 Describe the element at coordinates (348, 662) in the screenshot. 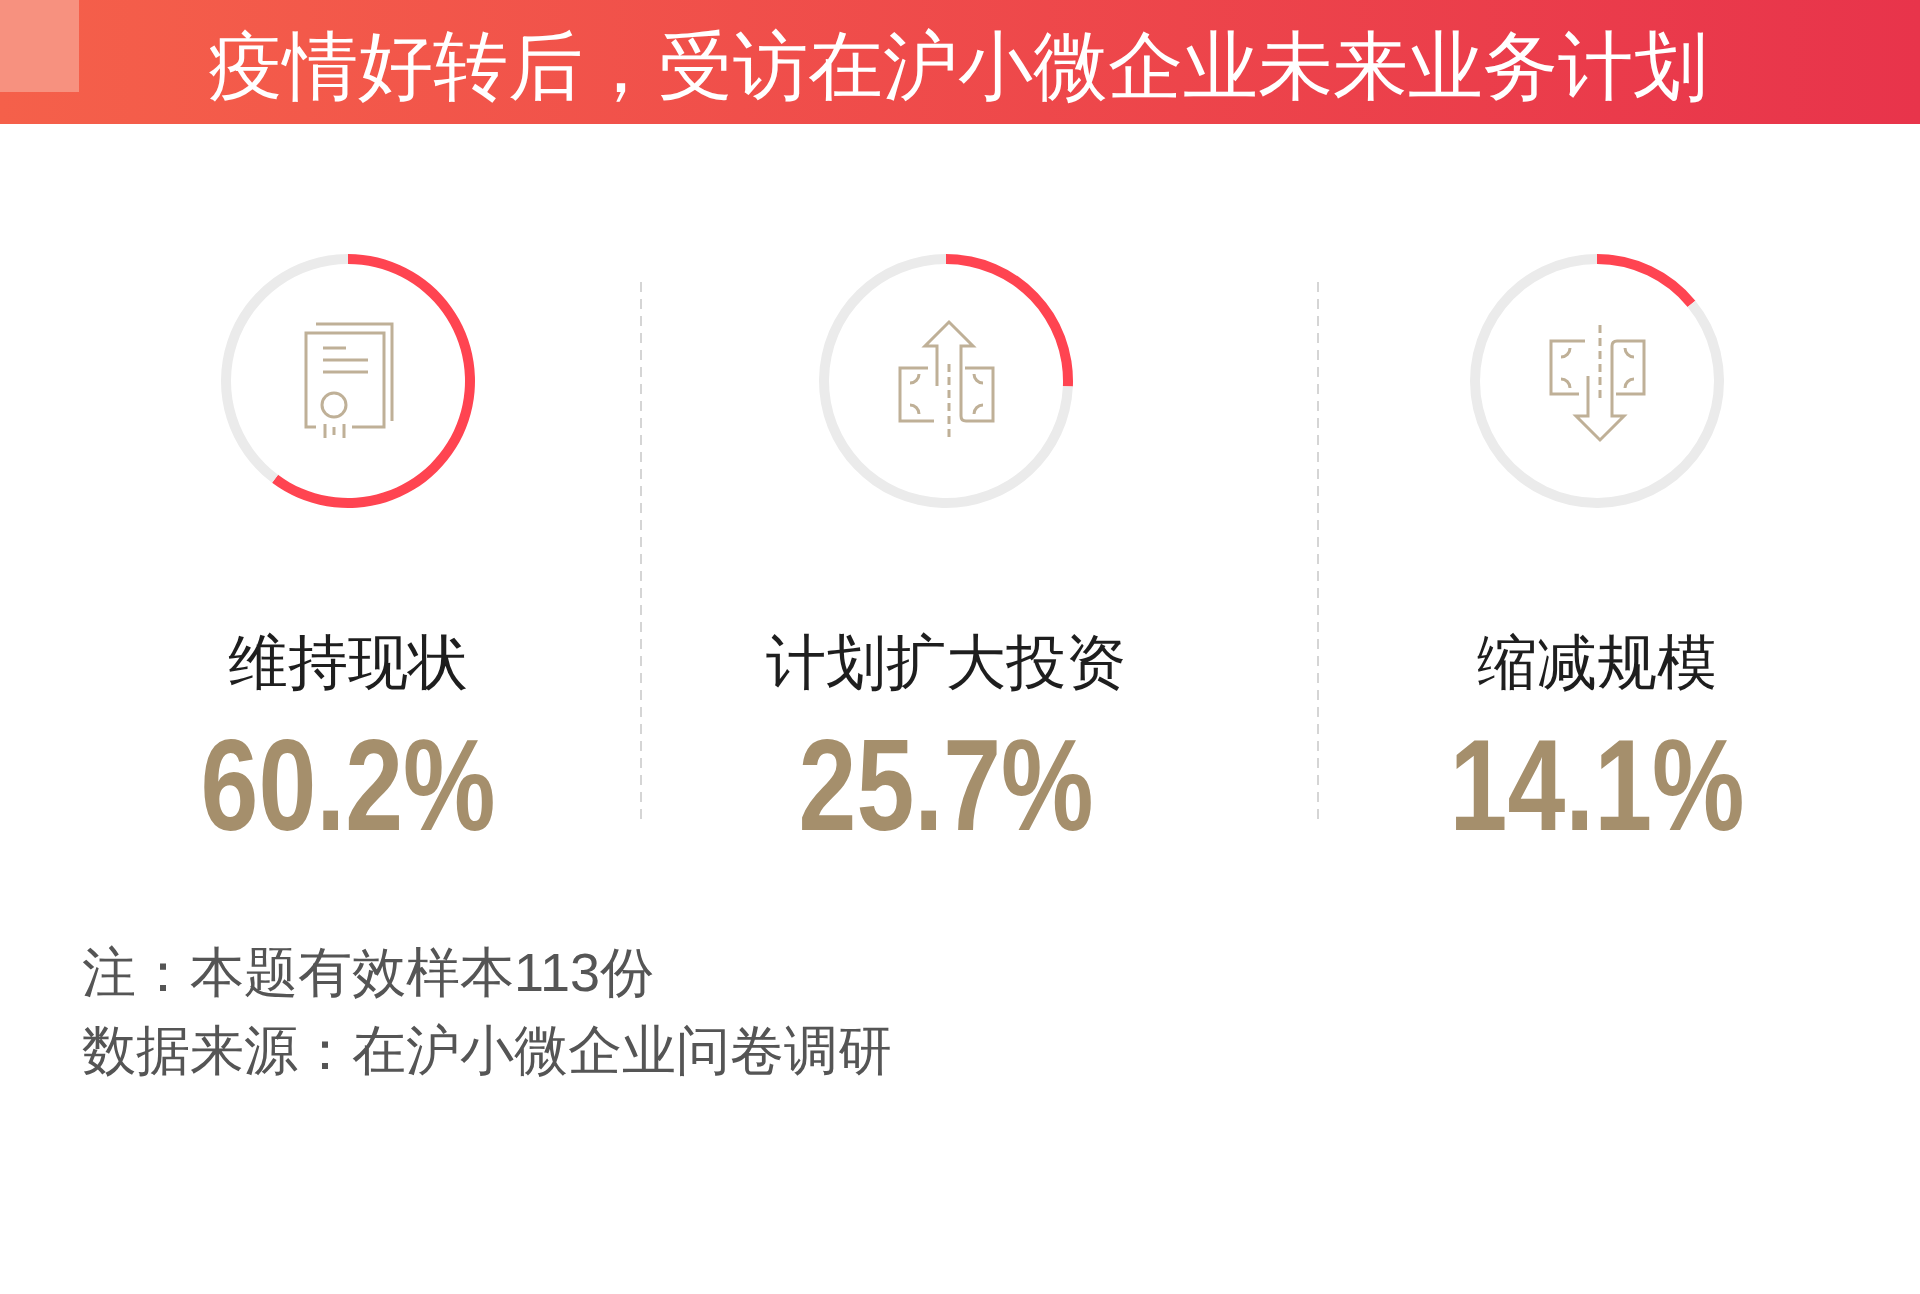

I see `text: 维持现状` at that location.